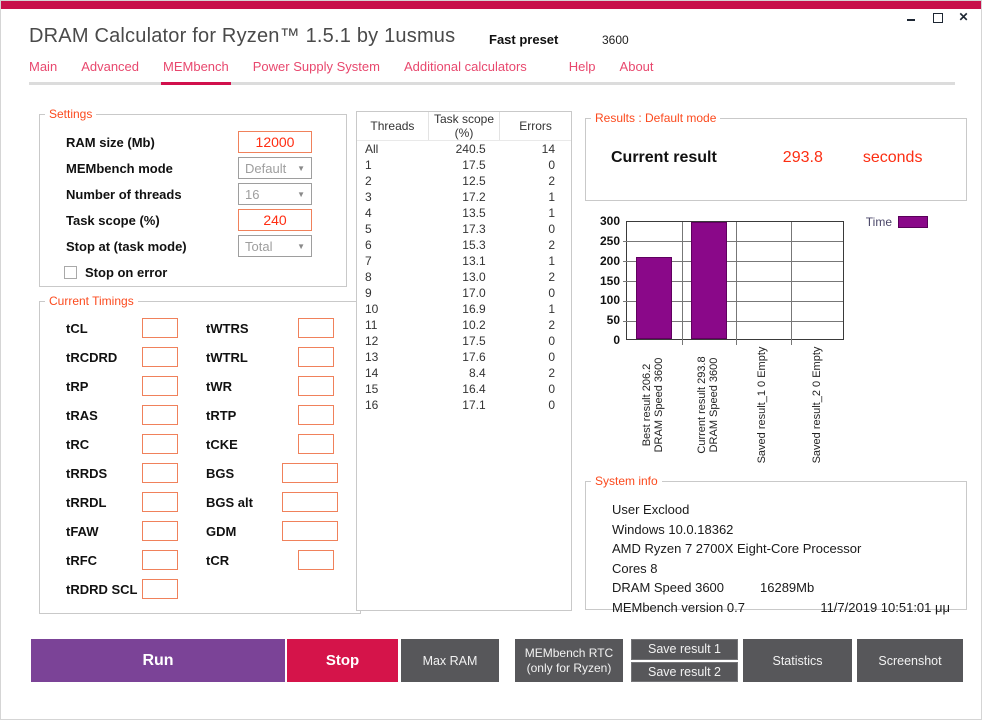  What do you see at coordinates (464, 149) in the screenshot?
I see `table-row: All 240.5 14` at bounding box center [464, 149].